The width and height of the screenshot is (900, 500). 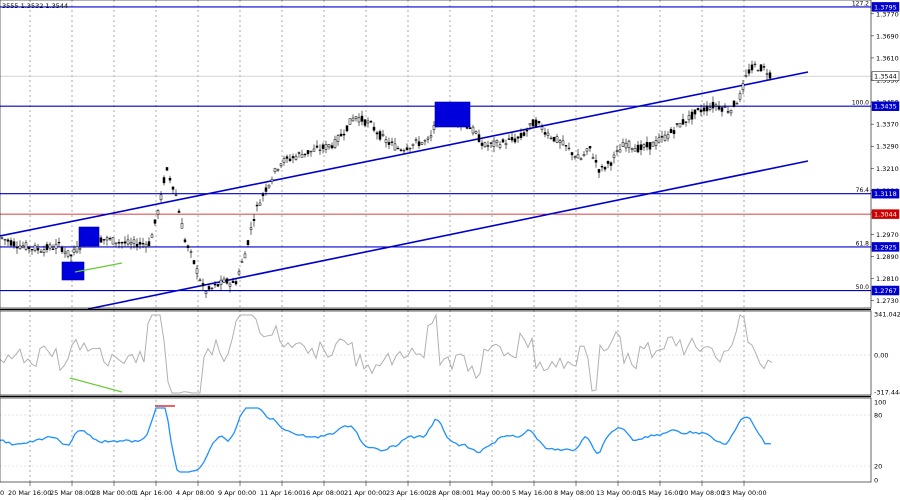 What do you see at coordinates (386, 440) in the screenshot?
I see `rsi-line` at bounding box center [386, 440].